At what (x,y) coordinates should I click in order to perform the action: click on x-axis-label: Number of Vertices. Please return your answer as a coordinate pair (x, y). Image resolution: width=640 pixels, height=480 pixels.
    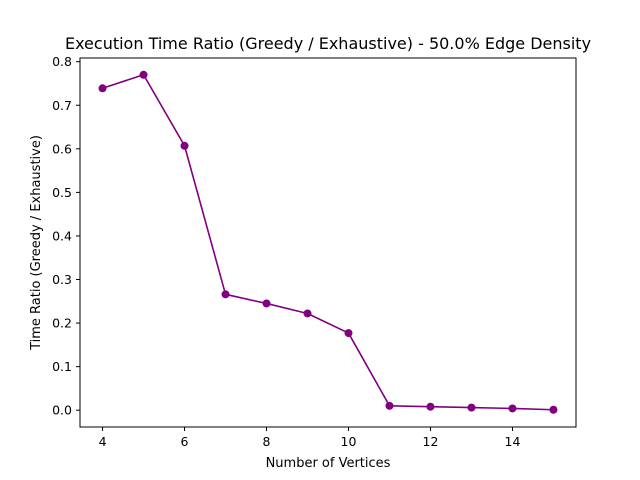
    Looking at the image, I should click on (328, 463).